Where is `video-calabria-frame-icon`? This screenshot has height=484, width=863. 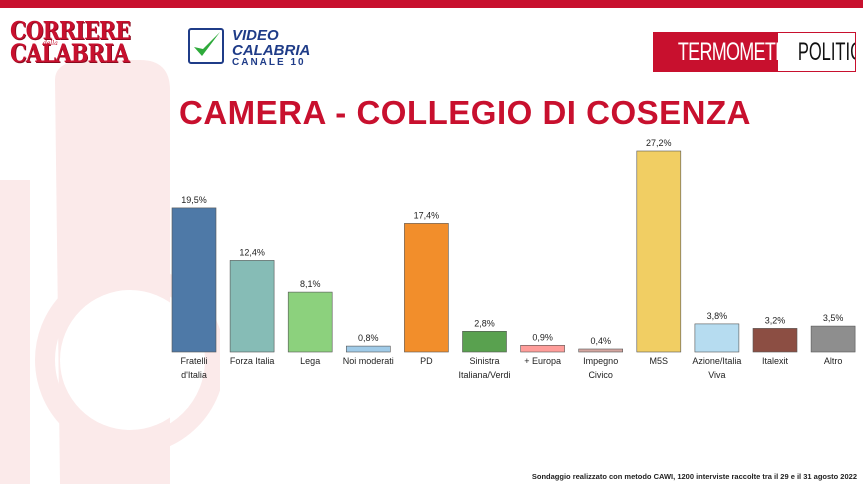
video-calabria-frame-icon is located at coordinates (206, 46).